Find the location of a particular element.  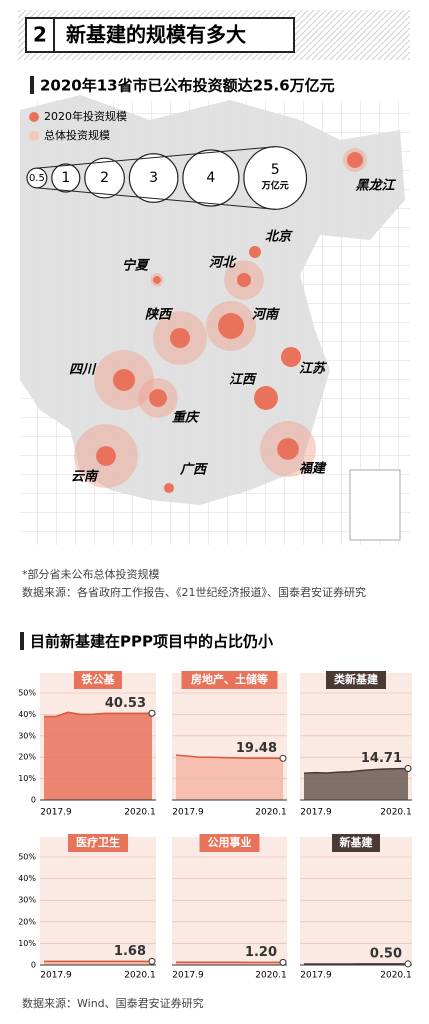

map-title: 2020年13省市已公布投资额达25.6万亿元 is located at coordinates (187, 86).